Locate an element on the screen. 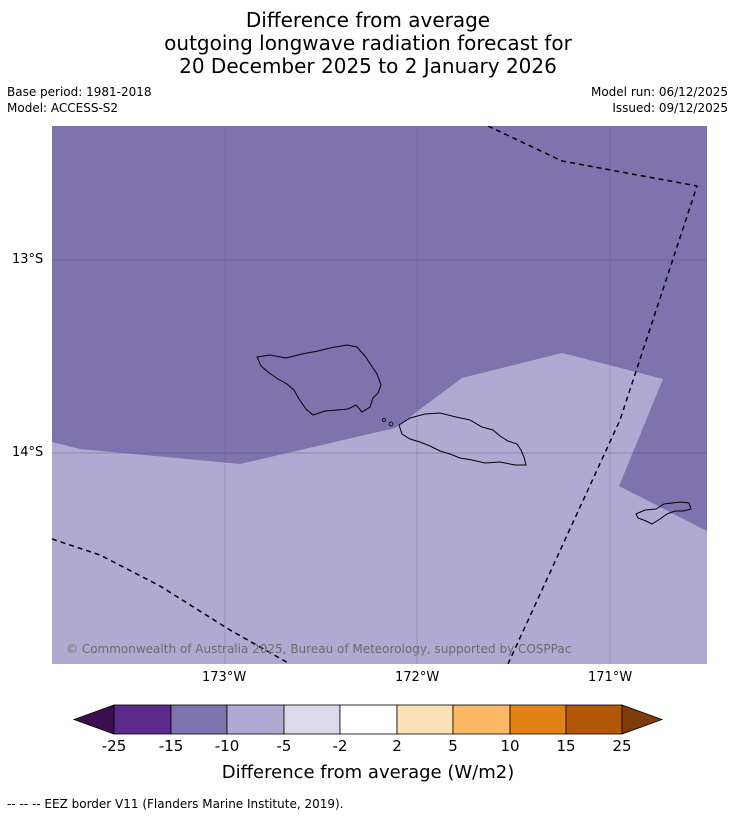 Image resolution: width=736 pixels, height=816 pixels. map-title-line-2: outgoing longwave radiation forecast for is located at coordinates (368, 43).